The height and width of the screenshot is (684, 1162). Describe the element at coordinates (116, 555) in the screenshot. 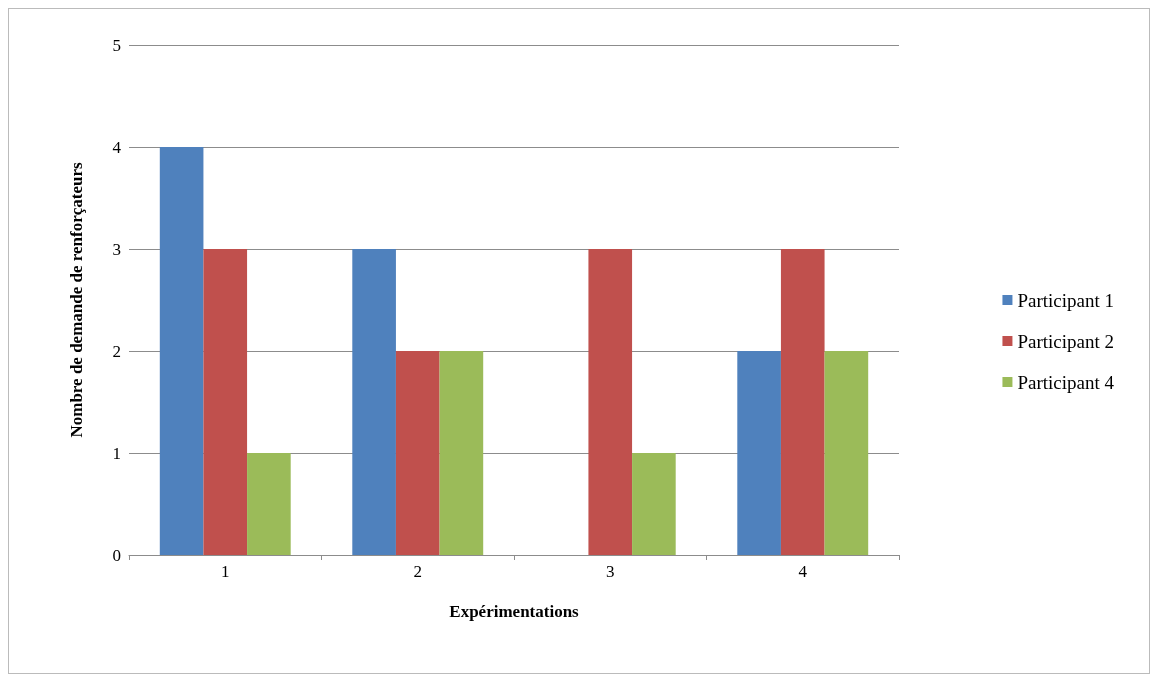

I see `y-tick-label: 0` at that location.